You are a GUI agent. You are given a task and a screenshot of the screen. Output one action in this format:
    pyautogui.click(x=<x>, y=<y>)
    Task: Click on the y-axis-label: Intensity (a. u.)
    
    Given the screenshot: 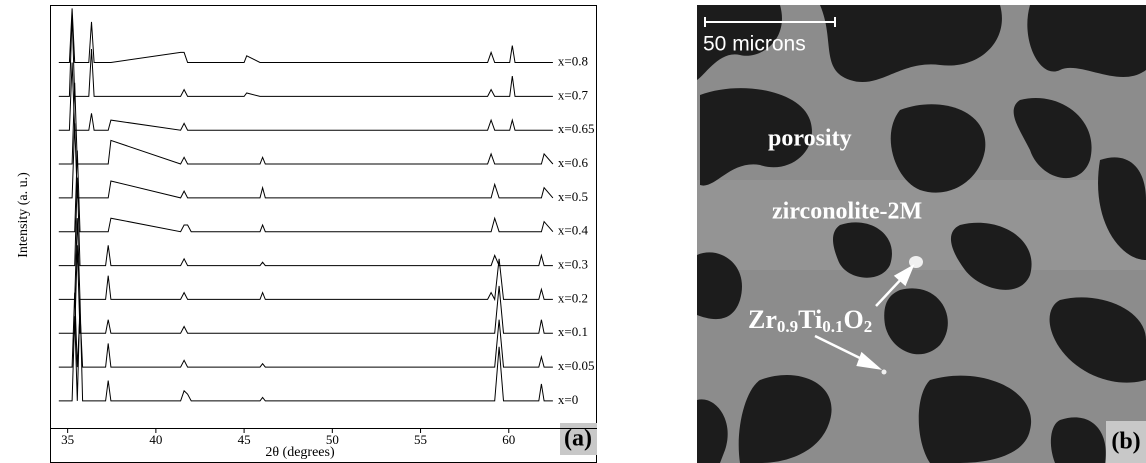 What is the action you would take?
    pyautogui.click(x=23, y=215)
    